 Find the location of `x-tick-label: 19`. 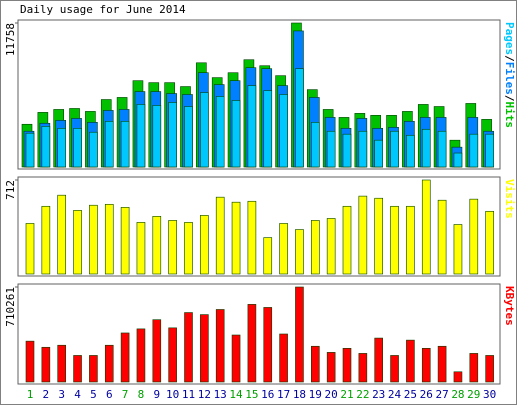

x-tick-label: 19 is located at coordinates (315, 394).